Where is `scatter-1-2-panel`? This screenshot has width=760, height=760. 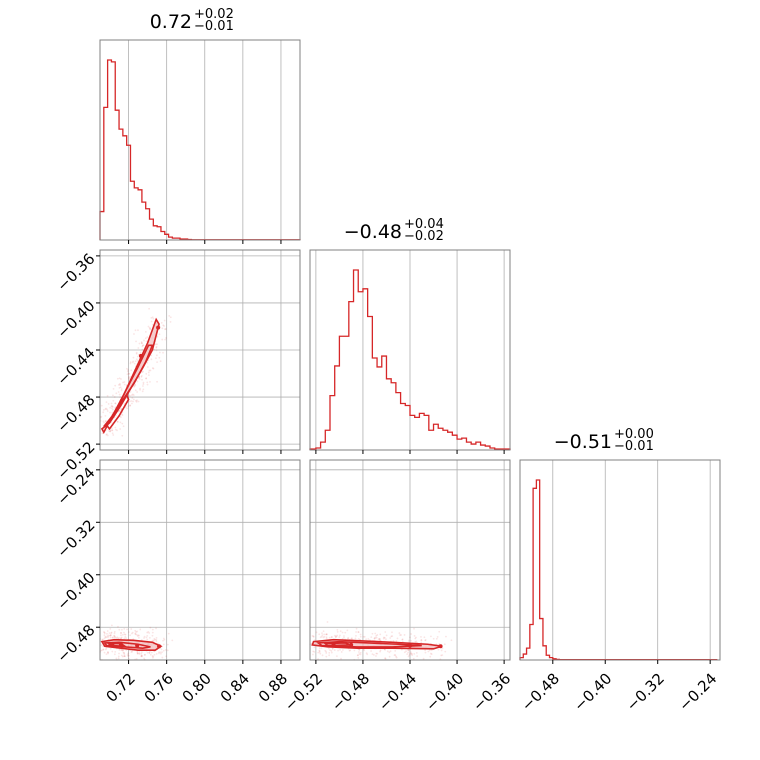
scatter-1-2-panel is located at coordinates (410, 560).